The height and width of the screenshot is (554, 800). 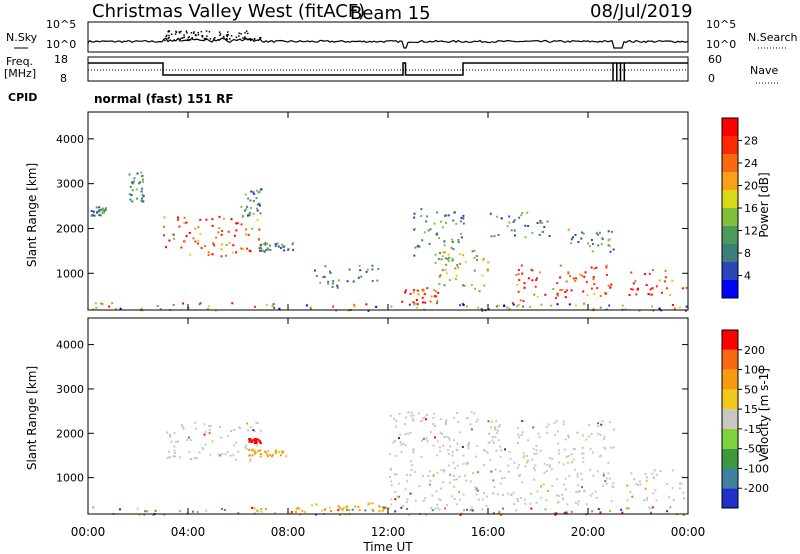 What do you see at coordinates (70, 345) in the screenshot?
I see `y-tick-label: 4000` at bounding box center [70, 345].